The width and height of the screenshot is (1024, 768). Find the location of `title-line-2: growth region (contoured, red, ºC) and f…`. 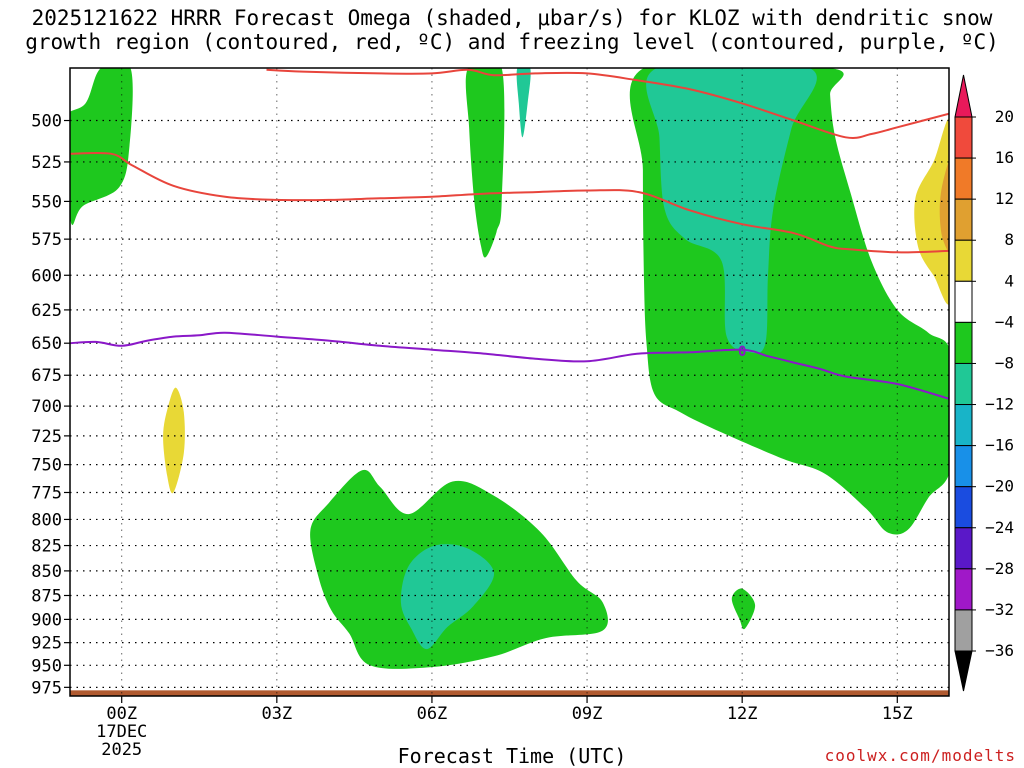

title-line-2: growth region (contoured, red, ºC) and f… is located at coordinates (512, 42).